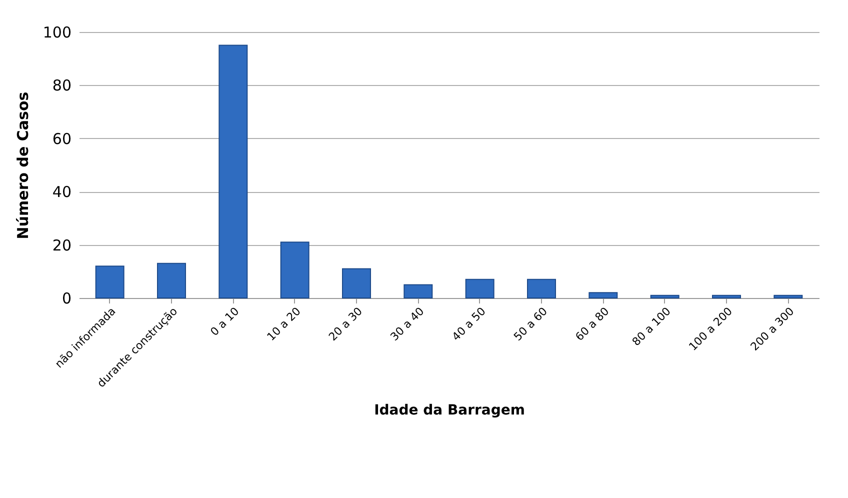 Image resolution: width=848 pixels, height=498 pixels. What do you see at coordinates (592, 324) in the screenshot?
I see `x-tick-label: 60 a 80` at bounding box center [592, 324].